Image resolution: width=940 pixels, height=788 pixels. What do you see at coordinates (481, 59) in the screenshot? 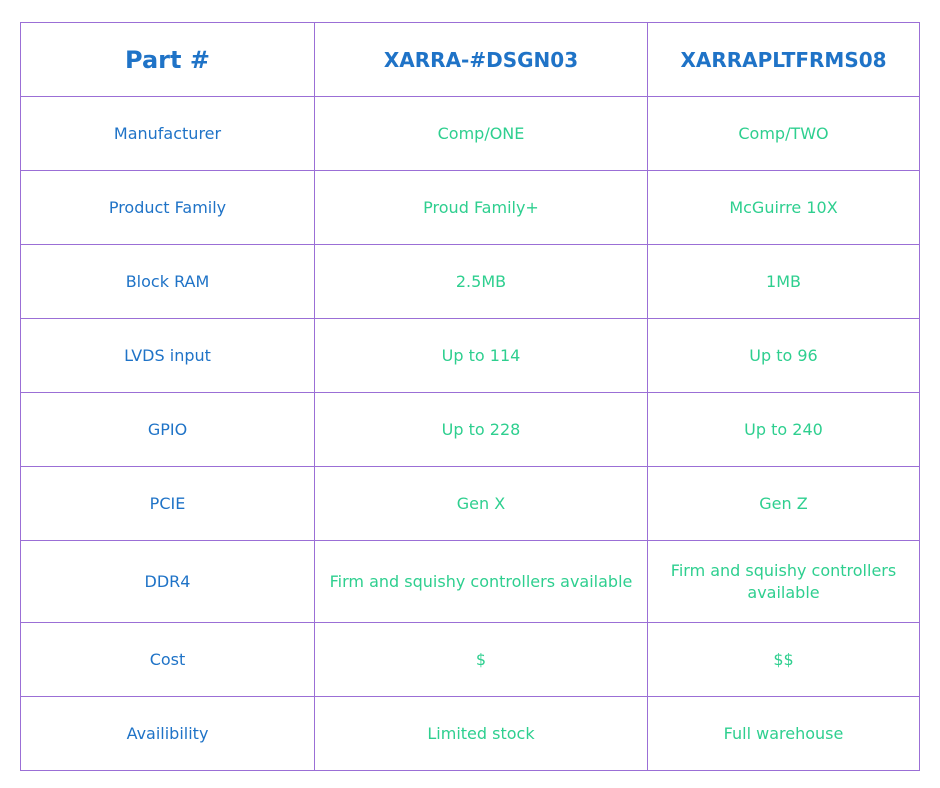
I see `part-a-header: XARRA-#DSGN03` at bounding box center [481, 59].